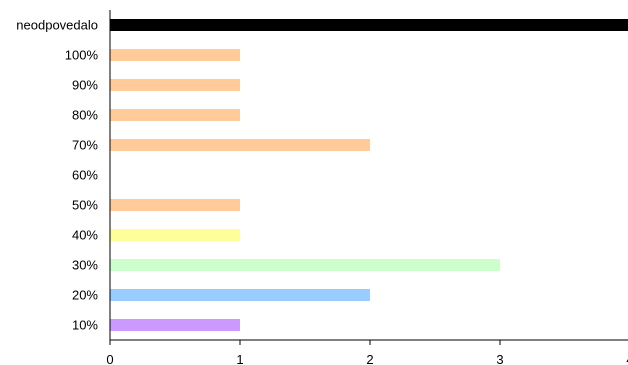 This screenshot has width=628, height=365. What do you see at coordinates (85, 205) in the screenshot?
I see `category-label-50-pct: 50%` at bounding box center [85, 205].